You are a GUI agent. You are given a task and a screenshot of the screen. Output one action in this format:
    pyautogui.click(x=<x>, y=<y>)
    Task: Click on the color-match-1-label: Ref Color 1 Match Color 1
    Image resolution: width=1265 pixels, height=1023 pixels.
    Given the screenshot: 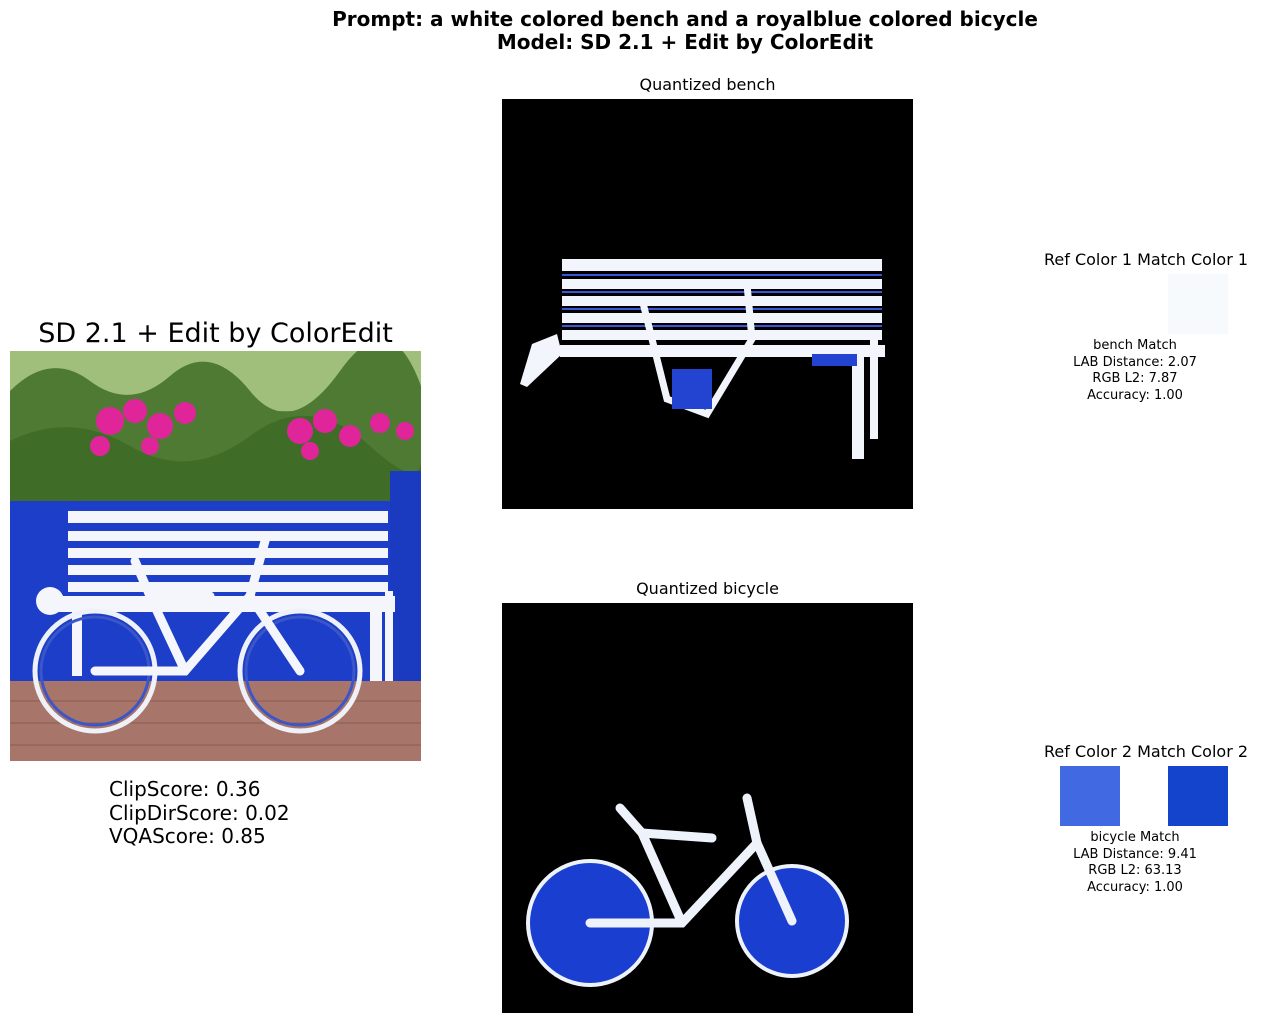 What is the action you would take?
    pyautogui.click(x=1146, y=259)
    